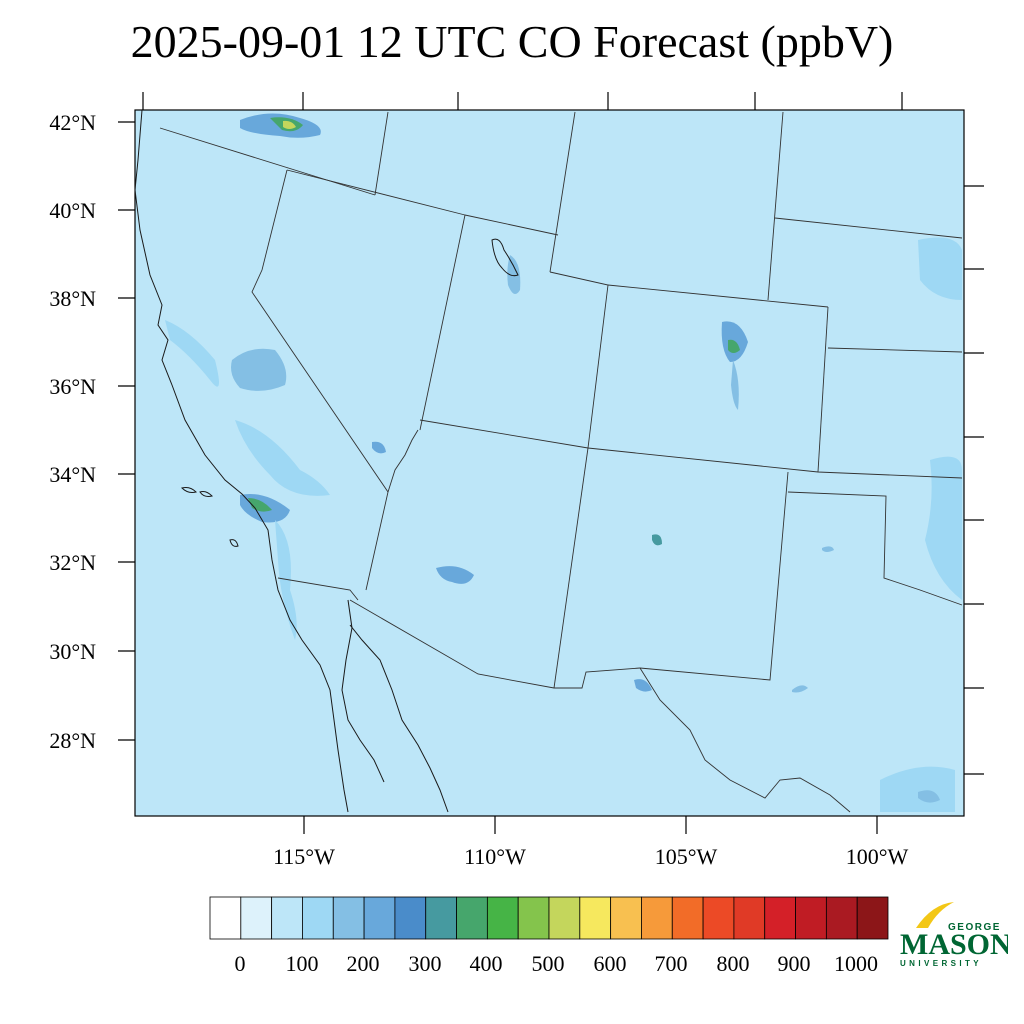 The width and height of the screenshot is (1024, 1024). What do you see at coordinates (856, 963) in the screenshot?
I see `colorbar-label-1000: 1000` at bounding box center [856, 963].